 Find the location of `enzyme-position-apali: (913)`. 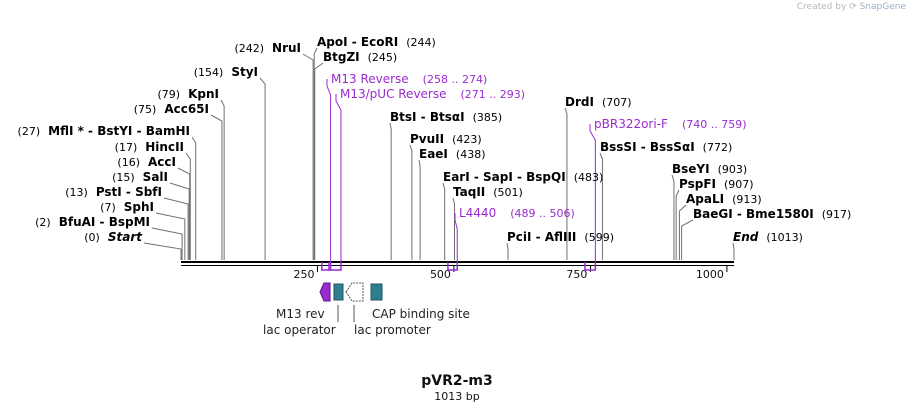

enzyme-position-apali: (913) is located at coordinates (747, 199).